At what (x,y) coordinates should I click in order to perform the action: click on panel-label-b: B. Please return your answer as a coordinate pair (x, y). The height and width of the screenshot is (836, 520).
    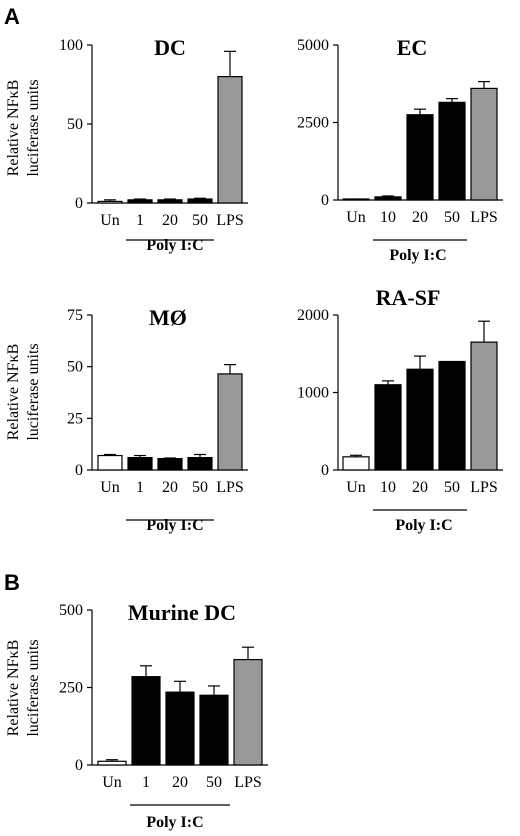
    Looking at the image, I should click on (12, 582).